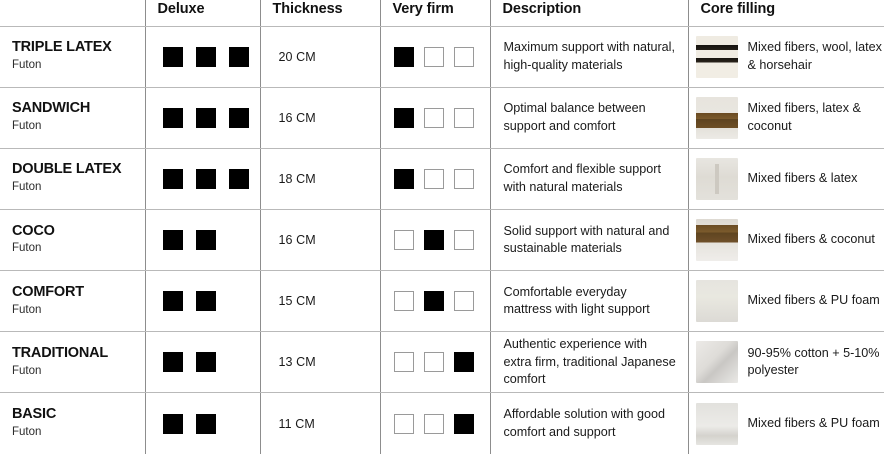  What do you see at coordinates (319, 57) in the screenshot?
I see `thickness-cell: 20 CM` at bounding box center [319, 57].